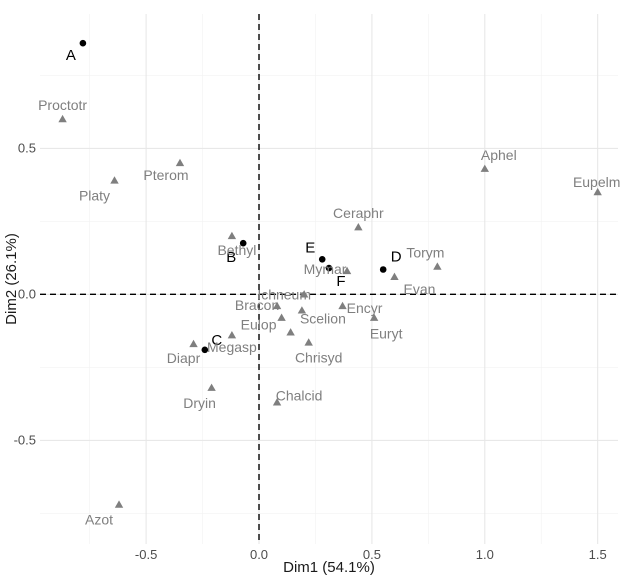 The image size is (622, 576). I want to click on variable-label: Eulop, so click(259, 325).